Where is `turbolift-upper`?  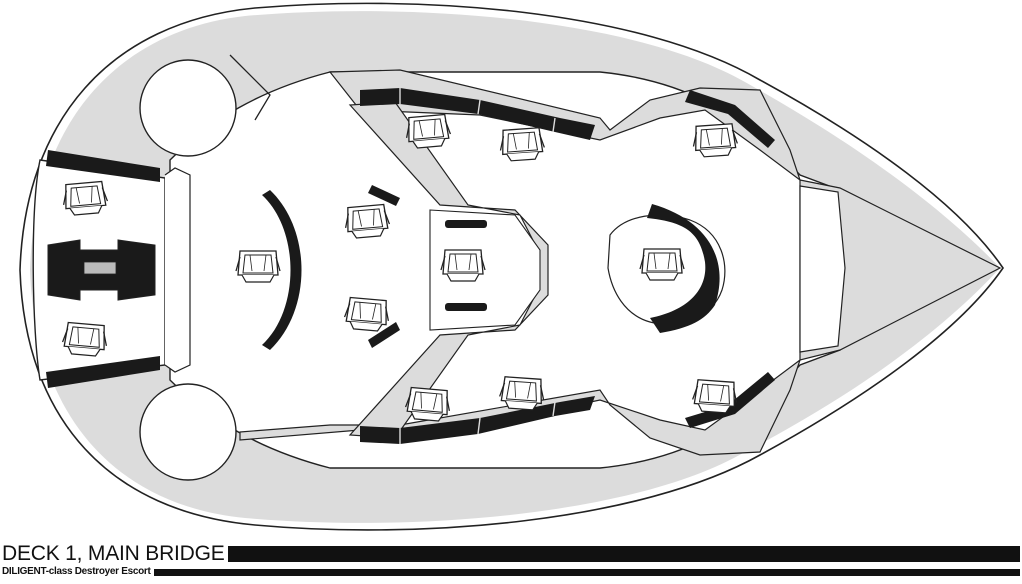
turbolift-upper is located at coordinates (188, 108).